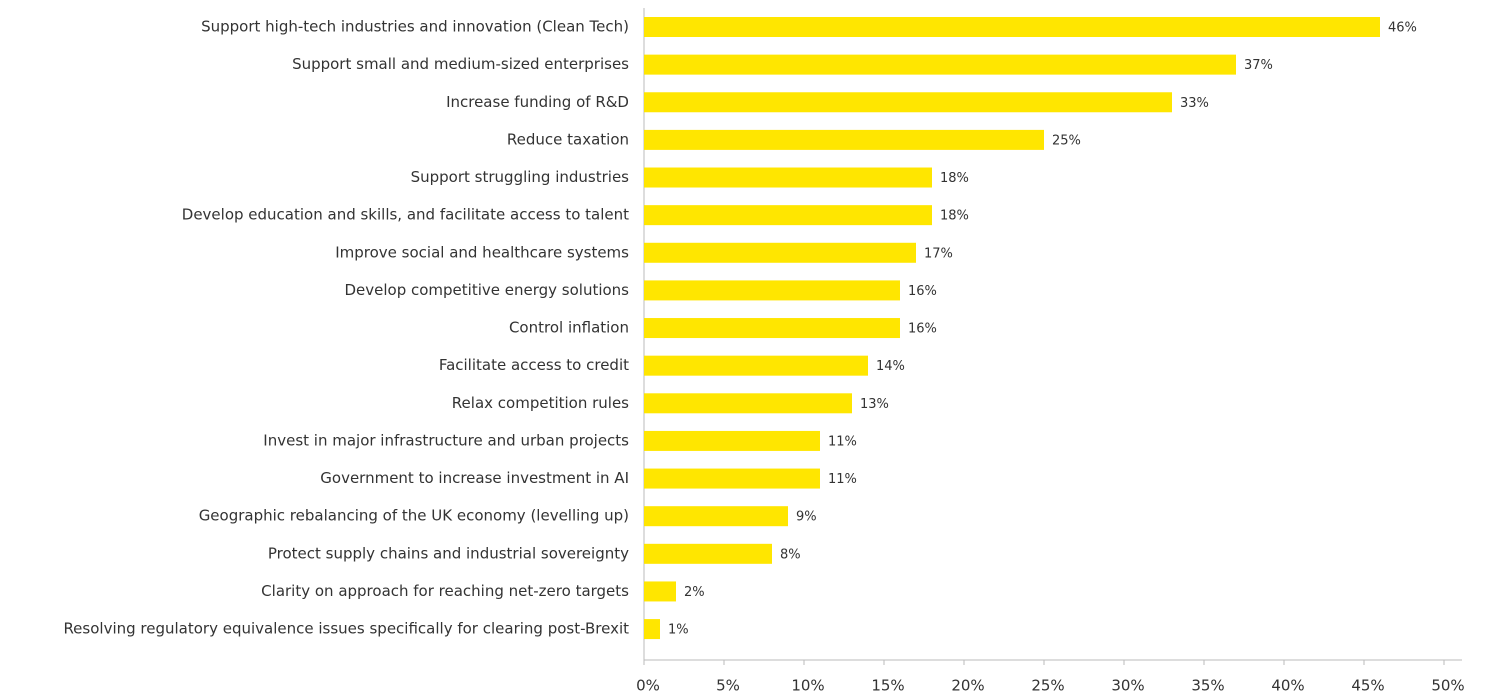 The height and width of the screenshot is (697, 1494). Describe the element at coordinates (520, 177) in the screenshot. I see `y-tick-label: Support struggling industries` at that location.